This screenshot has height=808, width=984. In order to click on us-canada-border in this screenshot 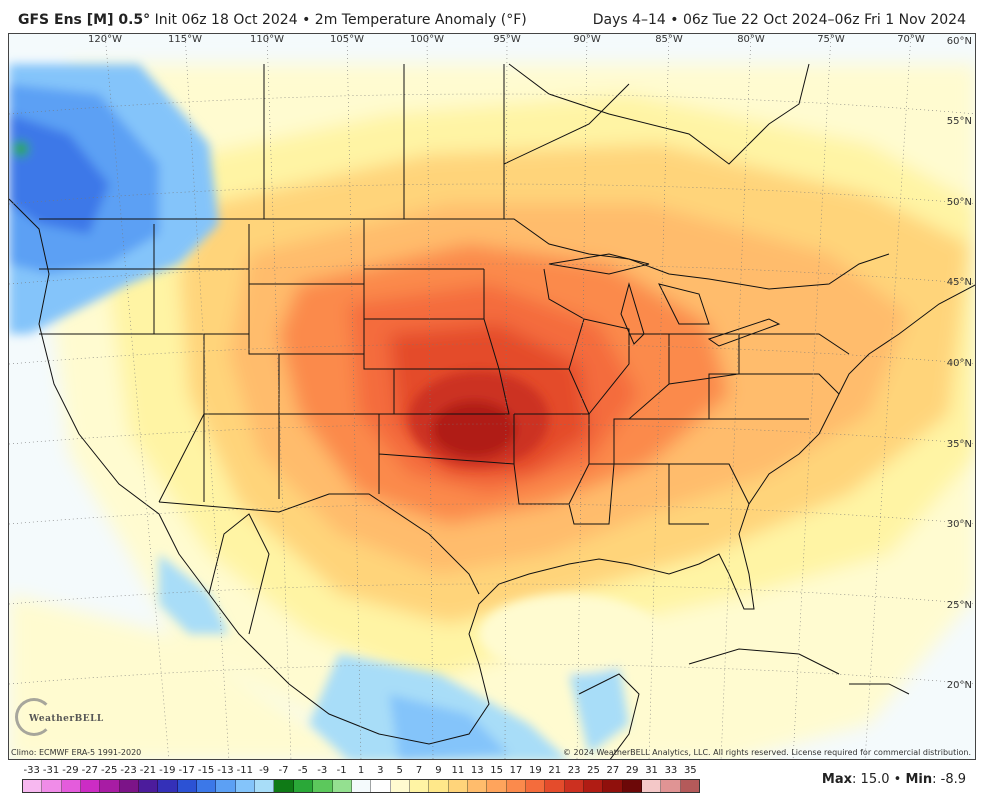, I will do `click(464, 254)`.